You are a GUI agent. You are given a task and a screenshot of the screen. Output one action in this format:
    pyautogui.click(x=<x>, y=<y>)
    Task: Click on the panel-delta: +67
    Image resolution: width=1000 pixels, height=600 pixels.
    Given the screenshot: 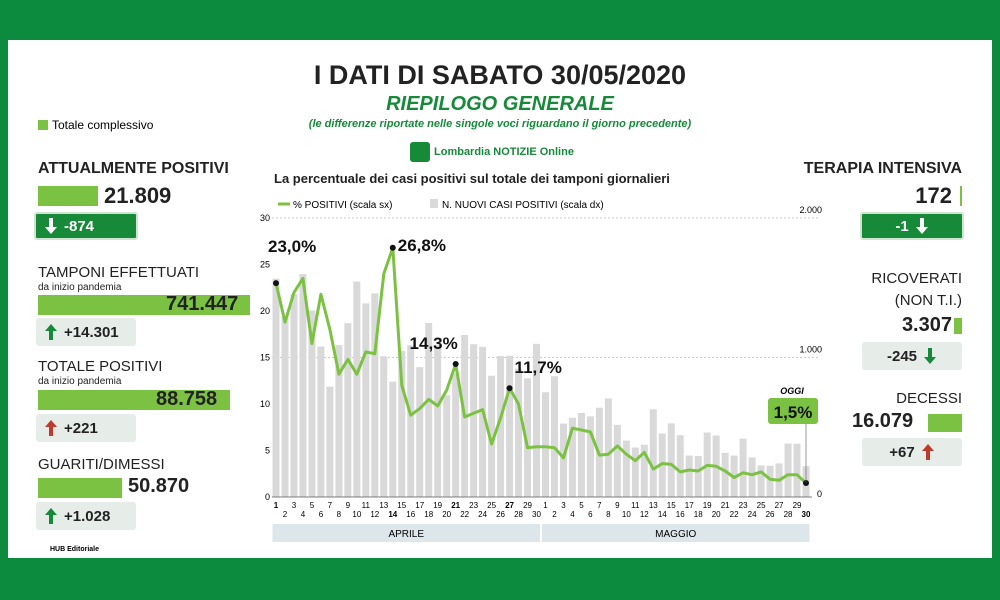 What is the action you would take?
    pyautogui.click(x=902, y=452)
    